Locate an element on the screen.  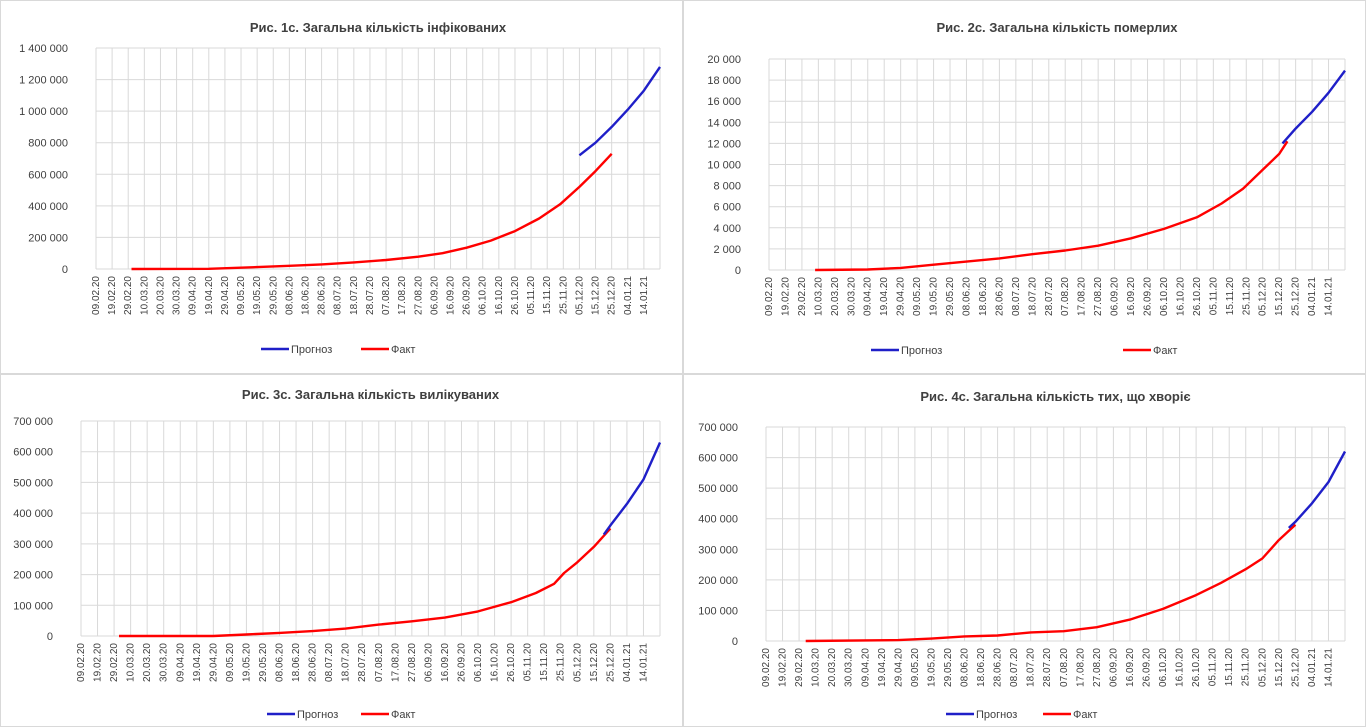
y-tick-label: 1 400 000 is located at coordinates (43, 49).